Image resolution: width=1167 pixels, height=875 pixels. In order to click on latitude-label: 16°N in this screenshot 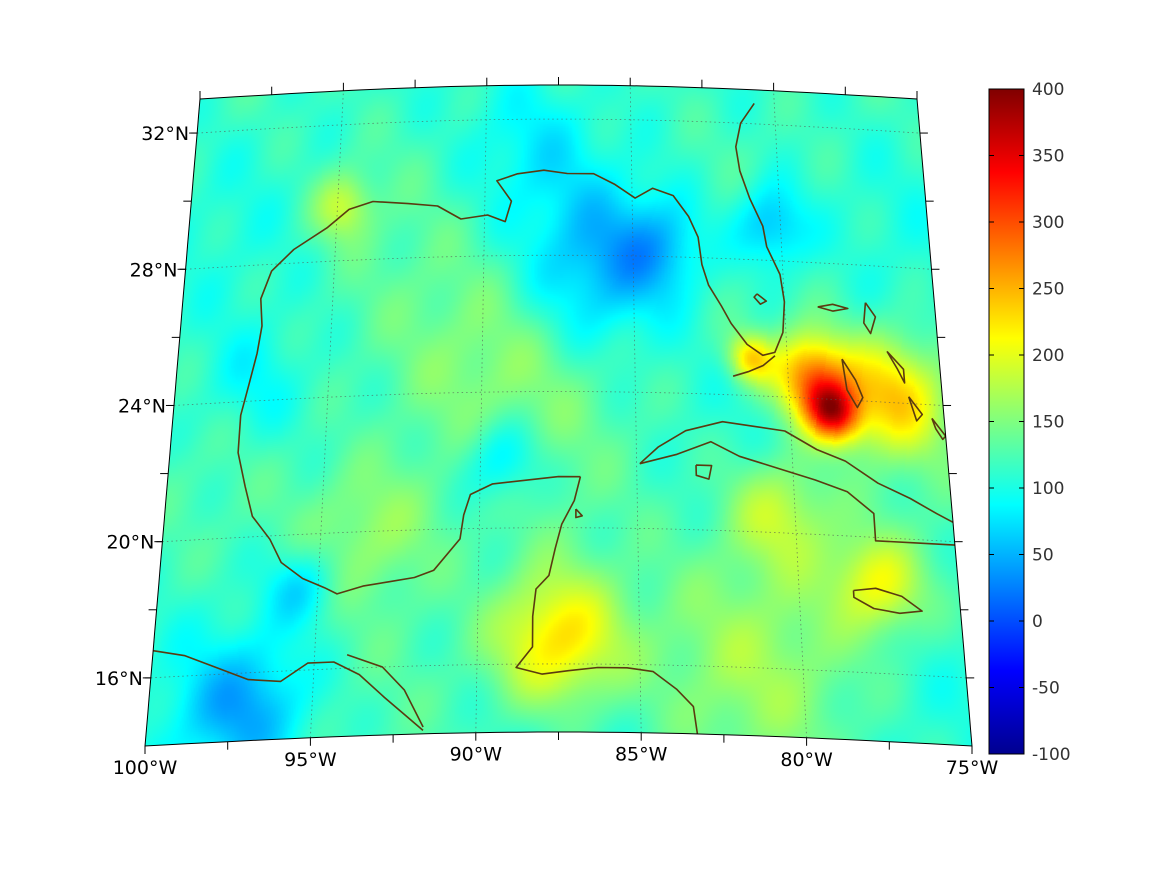, I will do `click(119, 679)`.